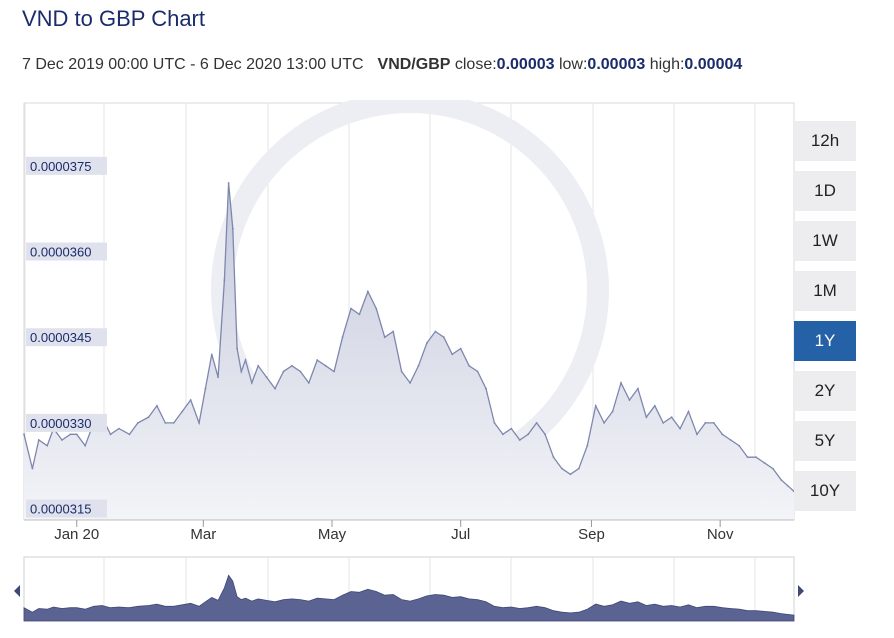 This screenshot has height=638, width=894. Describe the element at coordinates (825, 441) in the screenshot. I see `range-button-5y: 5Y` at that location.